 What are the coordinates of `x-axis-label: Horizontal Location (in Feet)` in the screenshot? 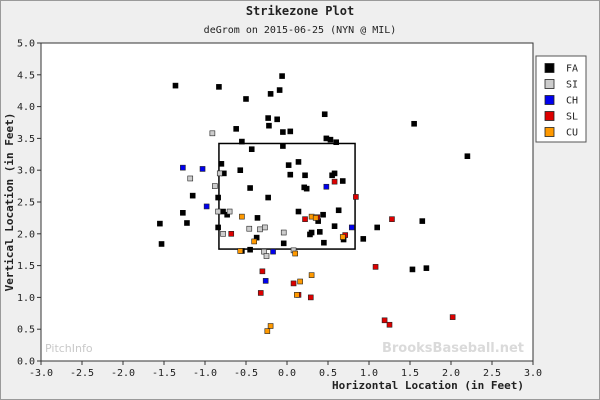 It's located at (428, 385).